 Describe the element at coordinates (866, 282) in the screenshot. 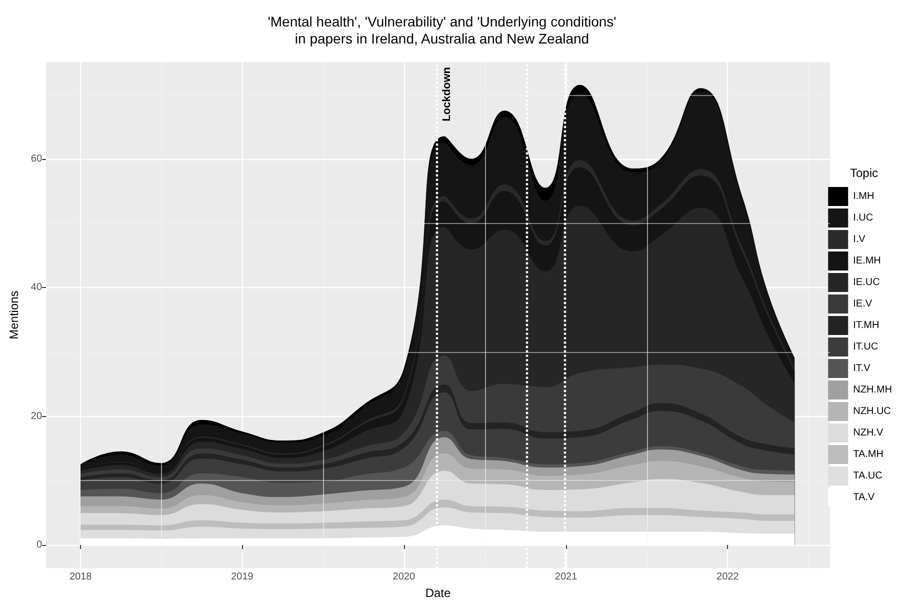

I see `legend-label: IE.UC` at that location.